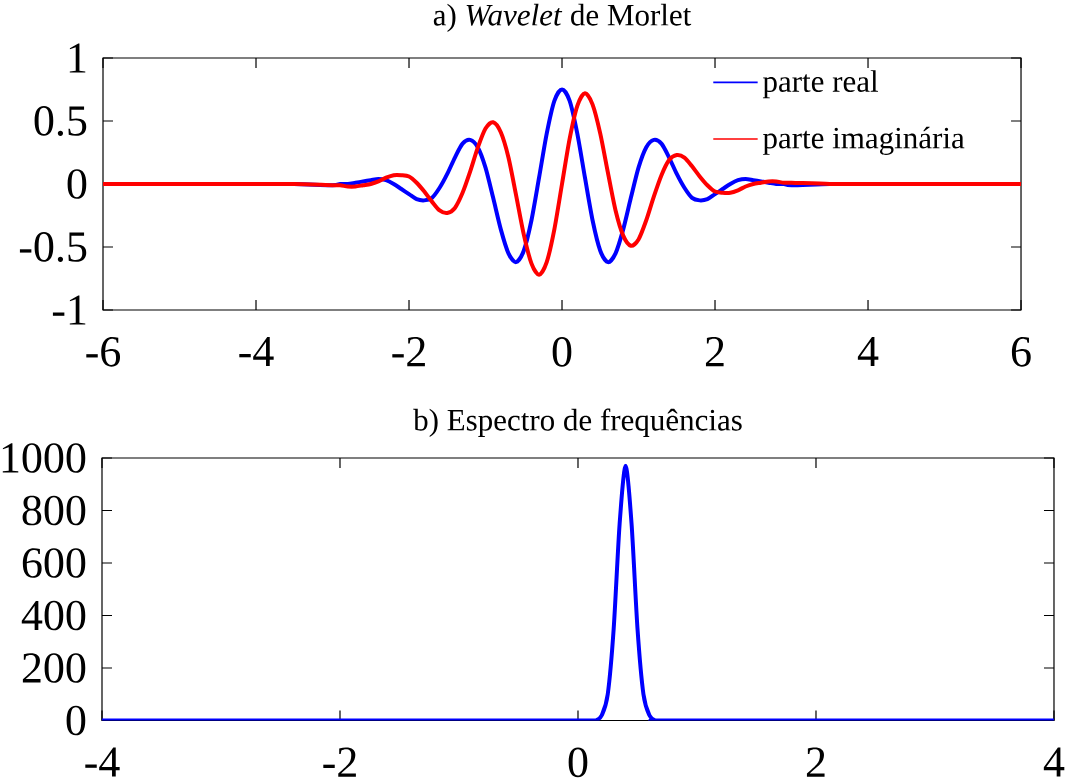 This screenshot has width=1066, height=779. Describe the element at coordinates (863, 140) in the screenshot. I see `legend-label: parte imaginária` at that location.